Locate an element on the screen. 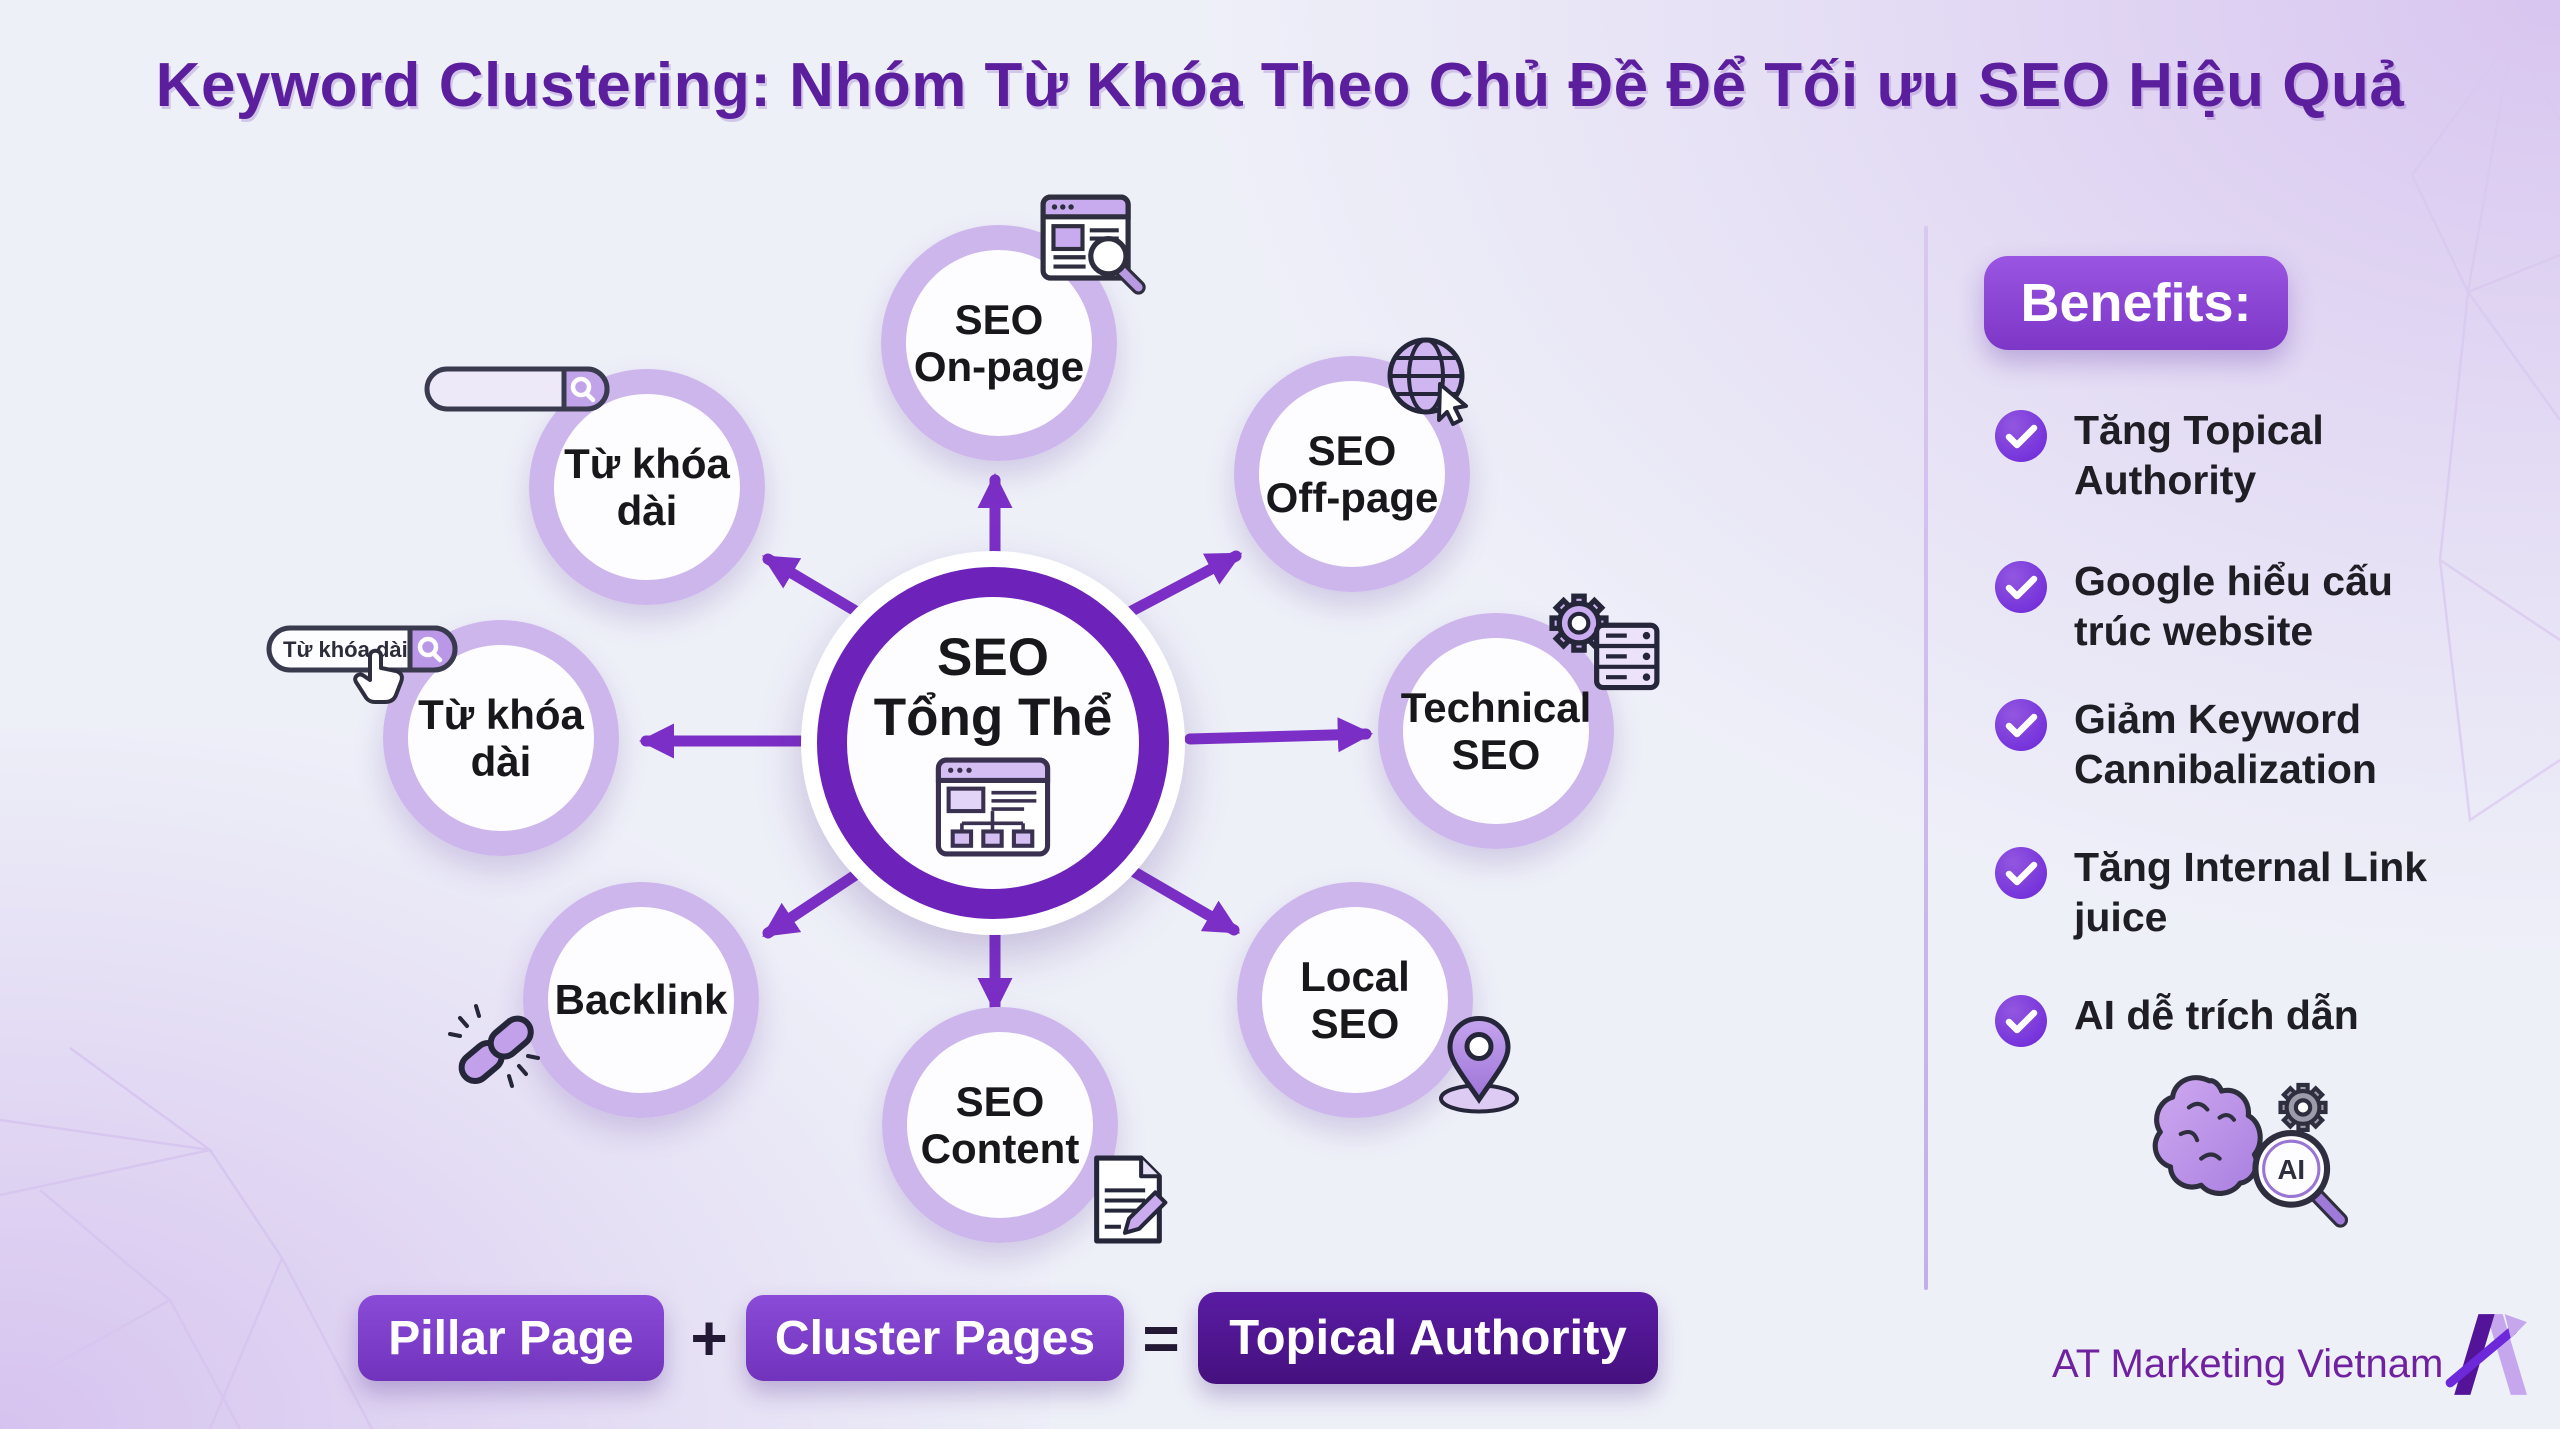 The image size is (2560, 1429). benefit-item-ai-citation: AI dễ trích dẫn is located at coordinates (2254, 1019).